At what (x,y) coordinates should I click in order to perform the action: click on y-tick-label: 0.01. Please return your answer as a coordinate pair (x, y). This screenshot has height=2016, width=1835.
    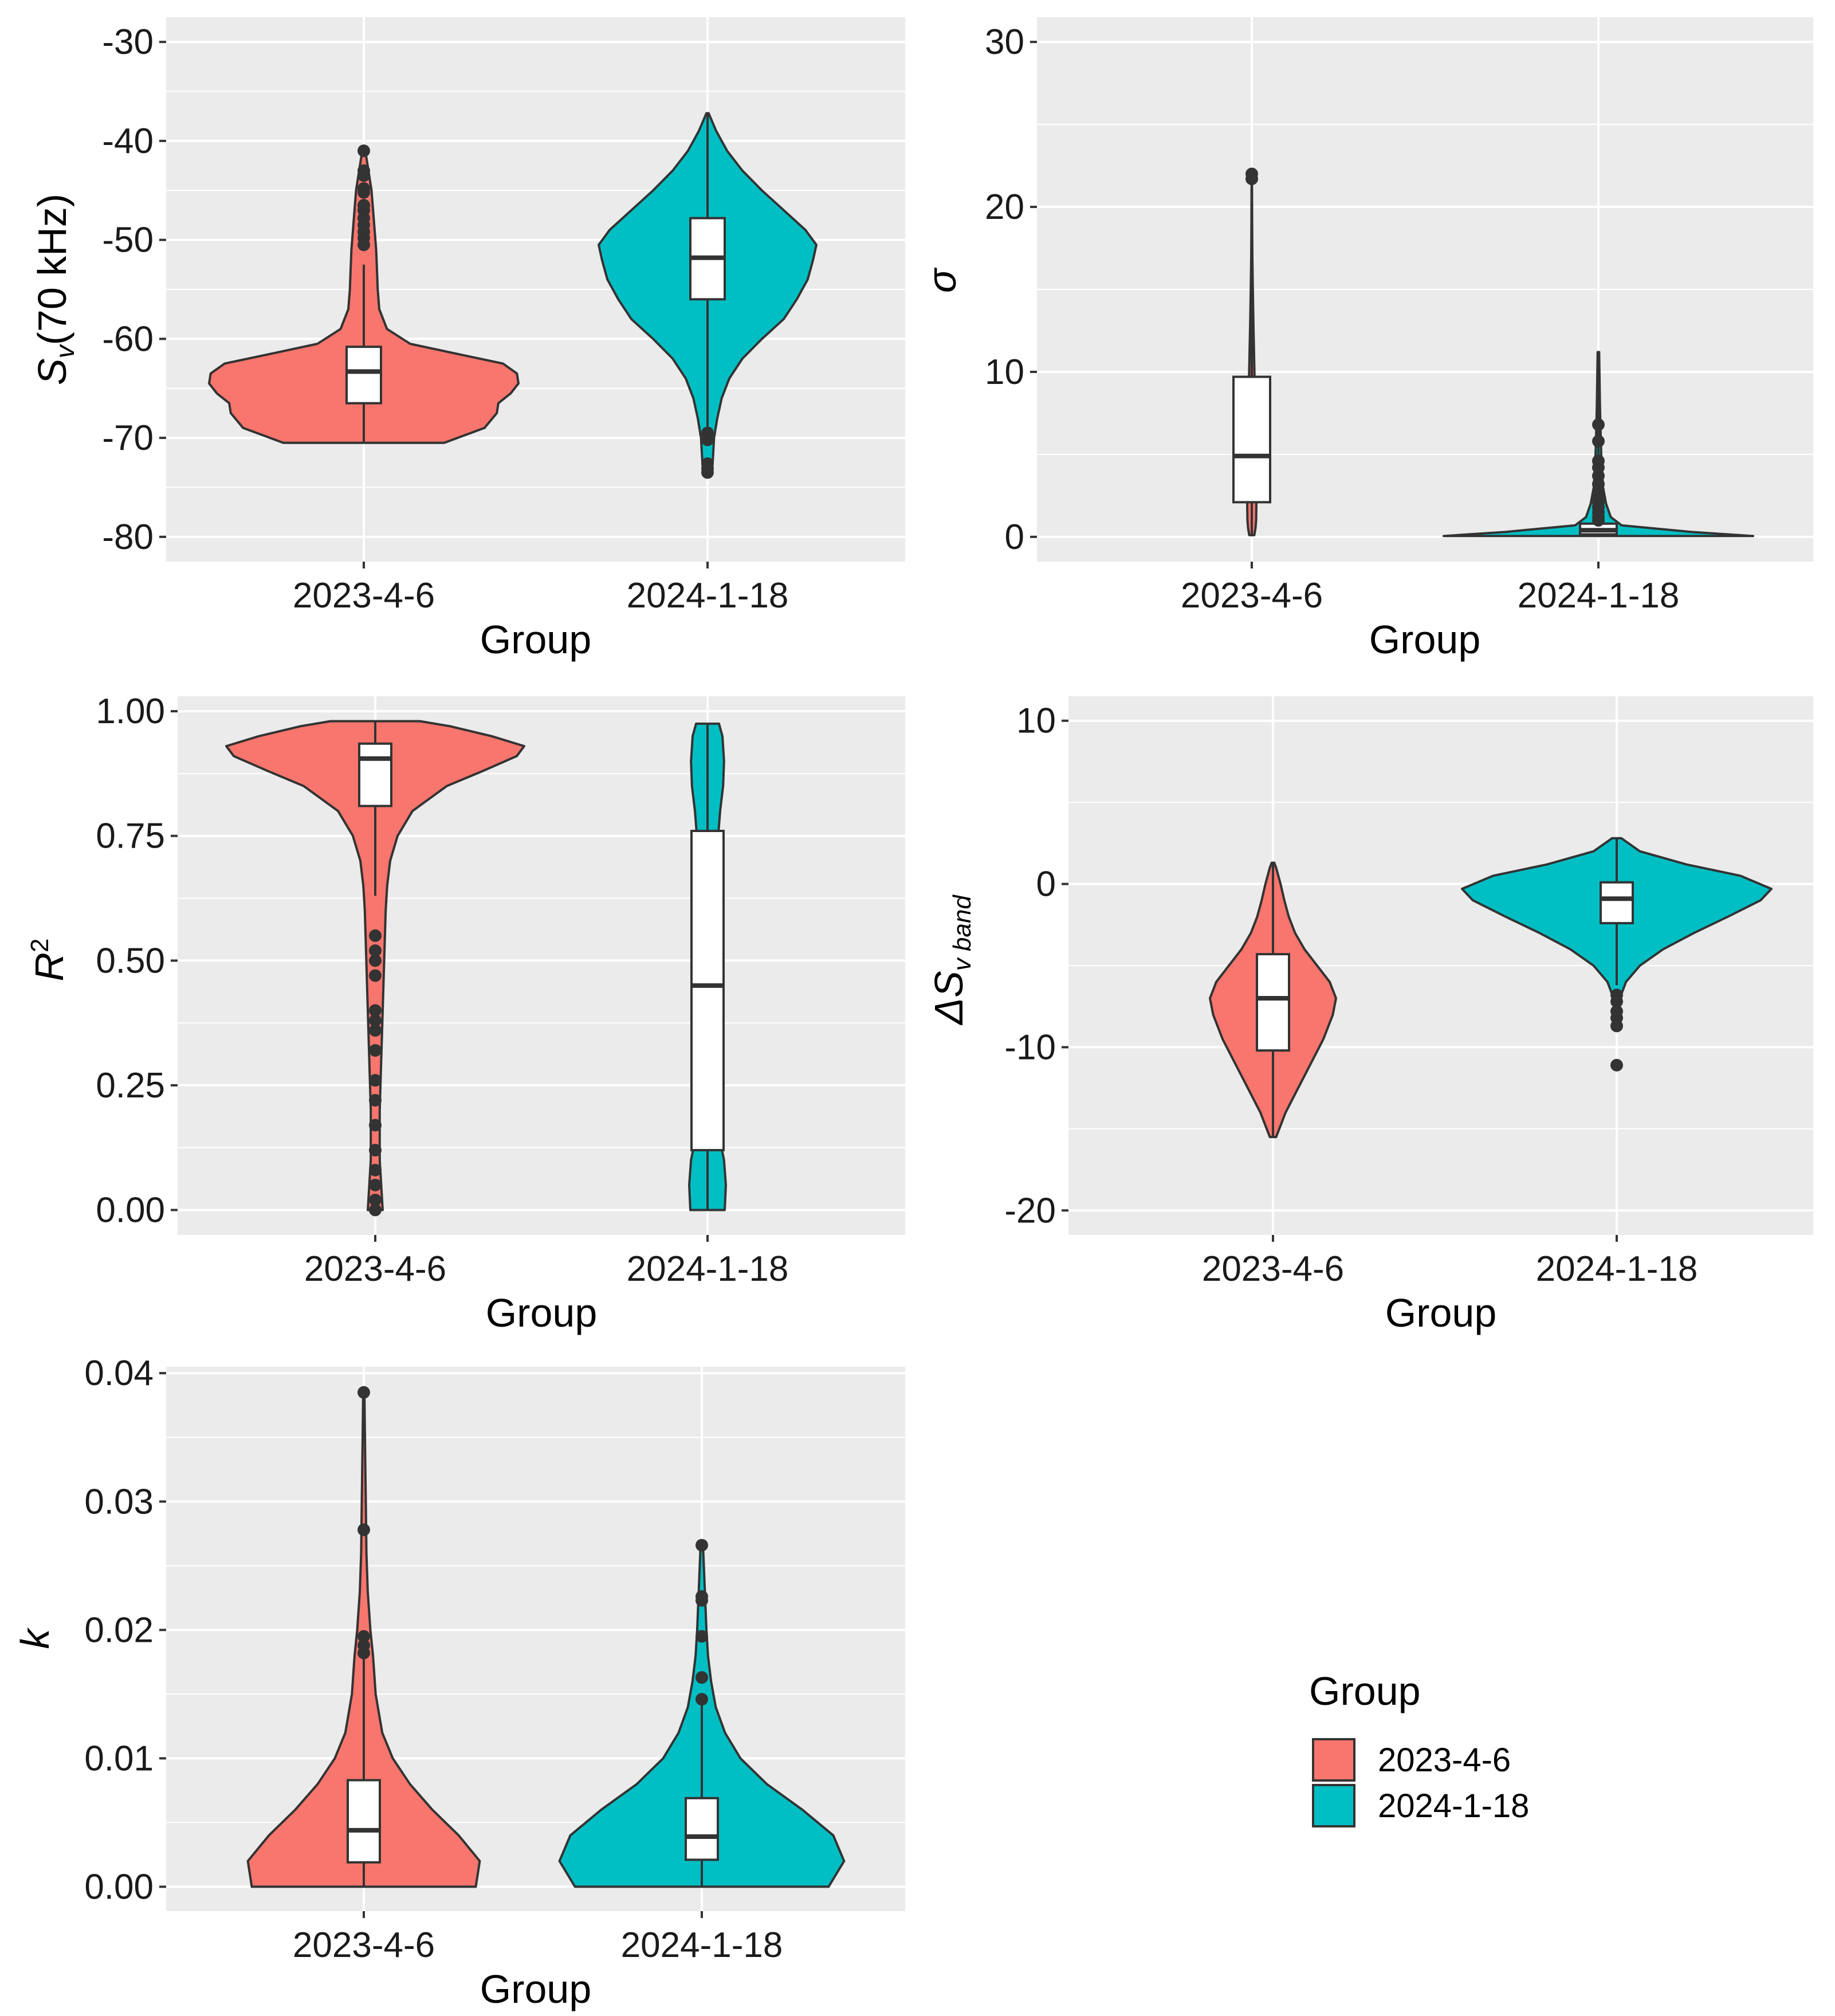
    Looking at the image, I should click on (119, 1758).